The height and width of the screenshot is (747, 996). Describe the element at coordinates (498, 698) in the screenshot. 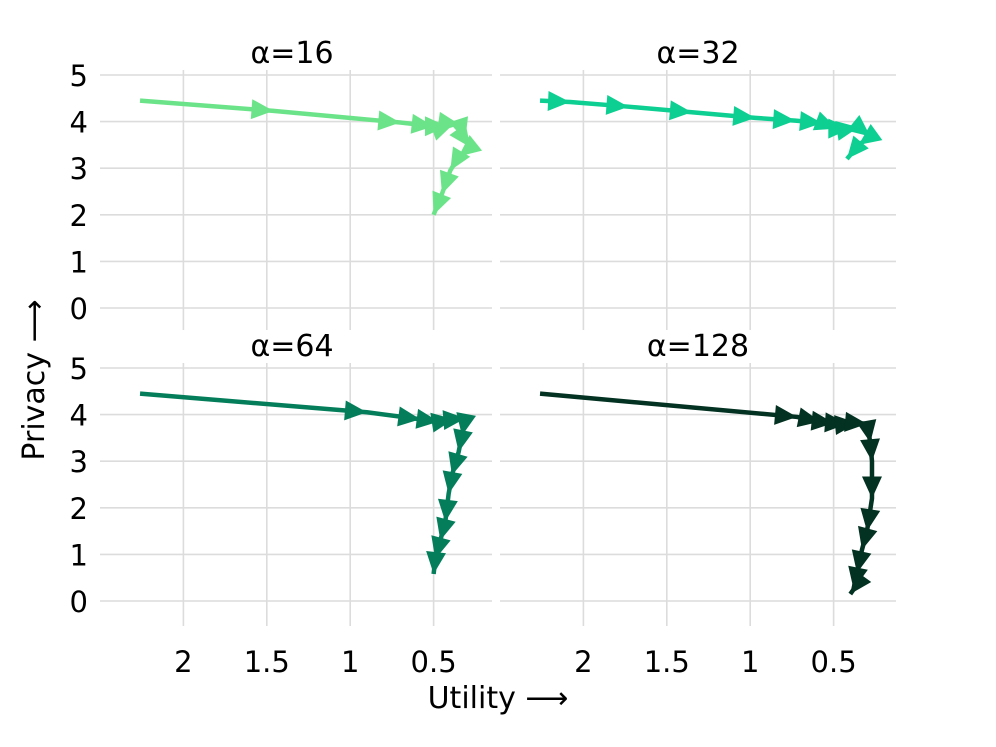

I see `x-axis-title: Utility ⟶` at that location.